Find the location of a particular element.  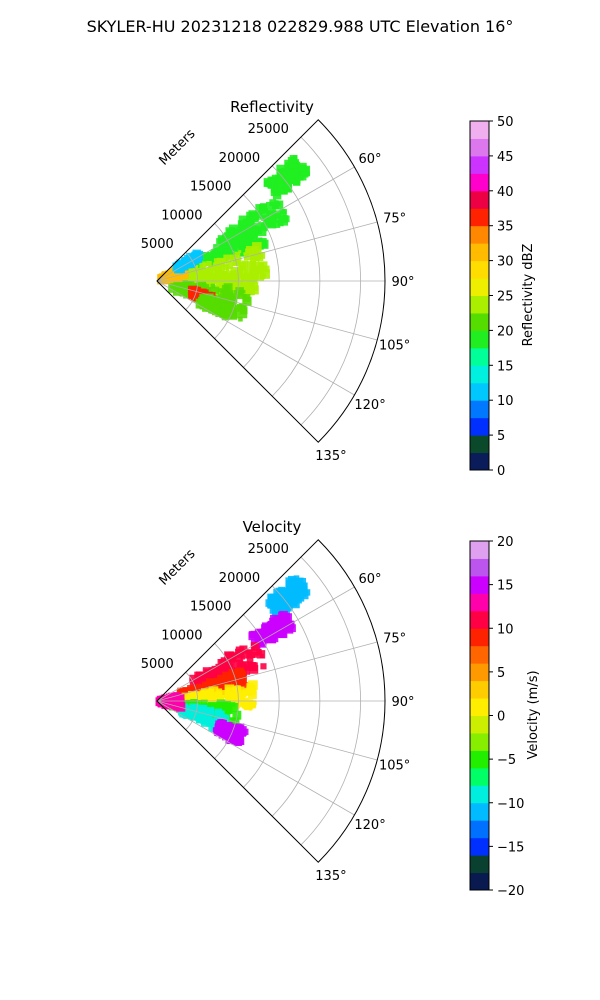

range-tick-label: 10000 is located at coordinates (181, 215).